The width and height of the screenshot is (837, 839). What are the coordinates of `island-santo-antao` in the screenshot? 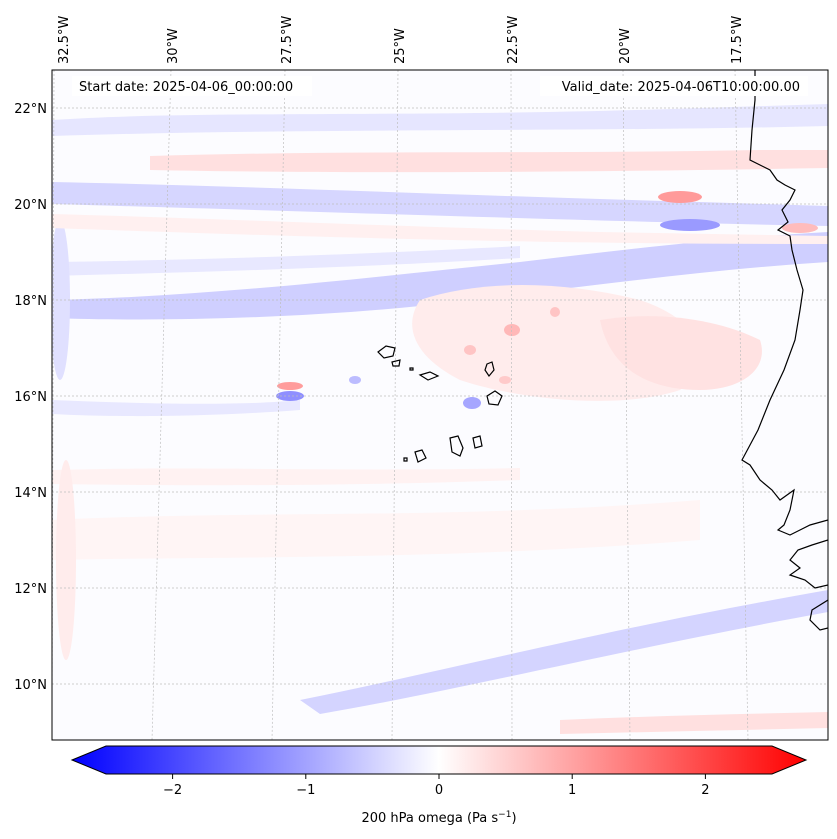 It's located at (386, 352).